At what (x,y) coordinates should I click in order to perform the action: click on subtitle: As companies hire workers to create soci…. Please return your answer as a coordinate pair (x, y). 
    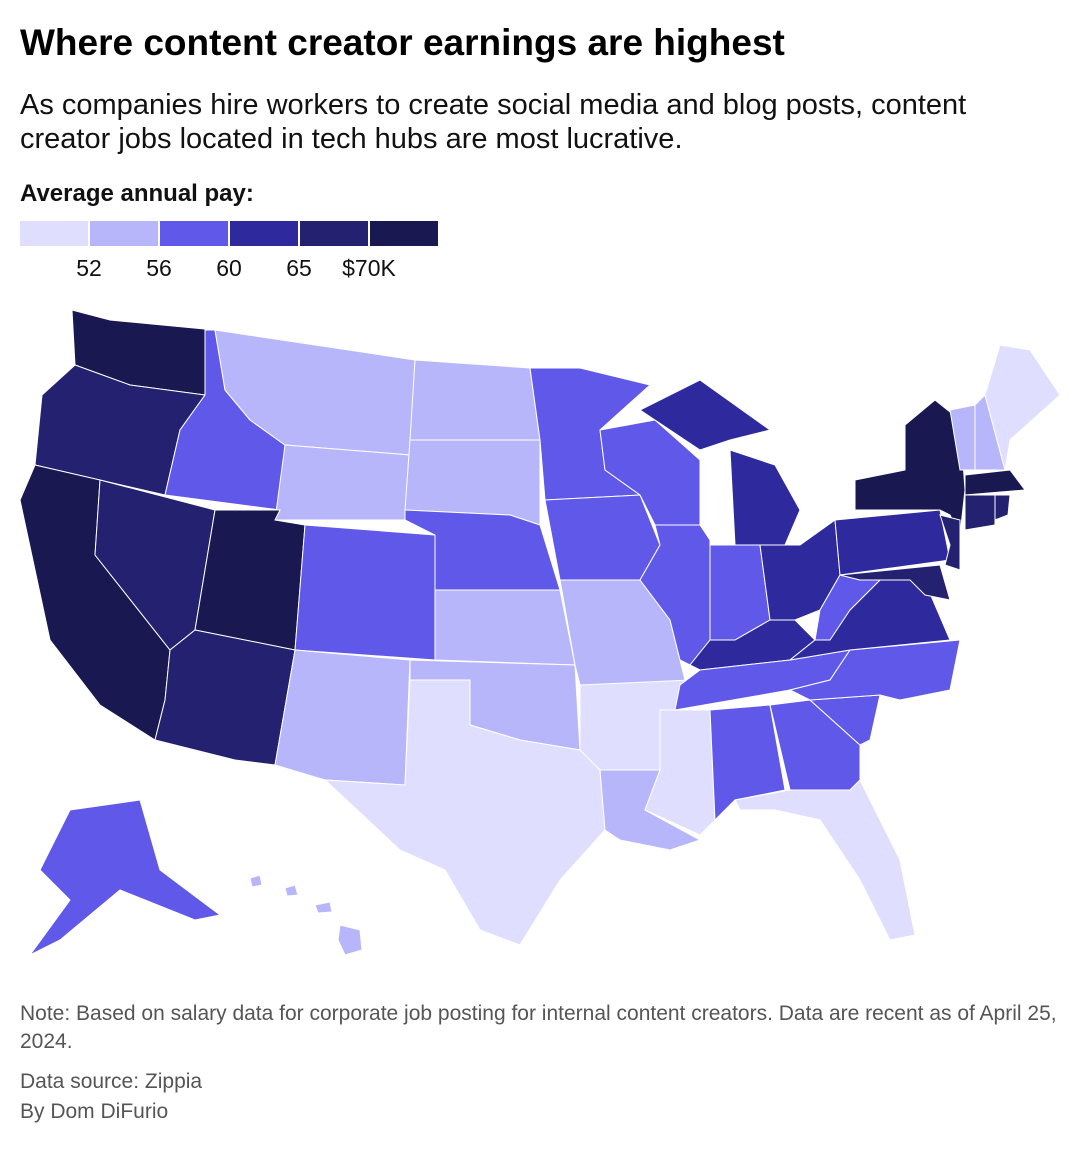
    Looking at the image, I should click on (493, 122).